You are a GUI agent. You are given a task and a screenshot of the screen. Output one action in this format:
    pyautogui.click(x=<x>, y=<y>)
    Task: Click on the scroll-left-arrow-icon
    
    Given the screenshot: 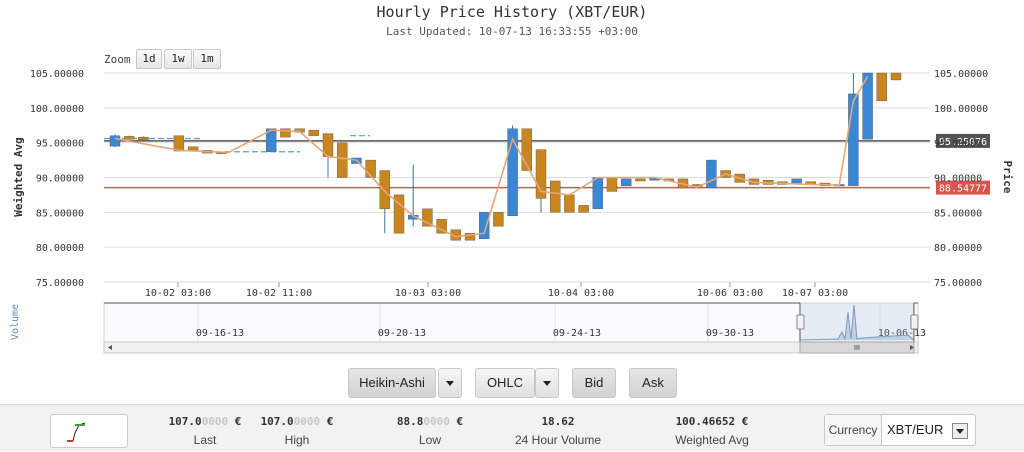 What is the action you would take?
    pyautogui.click(x=110, y=347)
    